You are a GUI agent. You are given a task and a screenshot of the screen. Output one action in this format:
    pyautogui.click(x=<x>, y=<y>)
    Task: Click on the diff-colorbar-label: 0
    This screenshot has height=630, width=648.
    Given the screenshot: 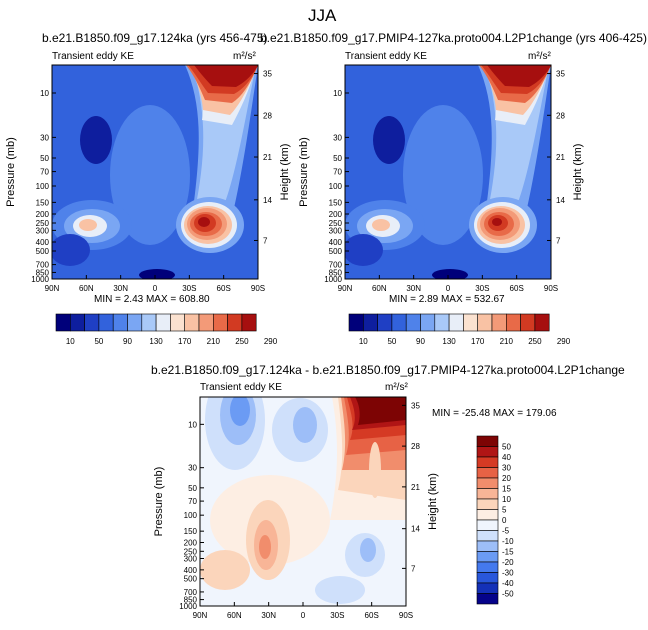 What is the action you would take?
    pyautogui.click(x=504, y=520)
    